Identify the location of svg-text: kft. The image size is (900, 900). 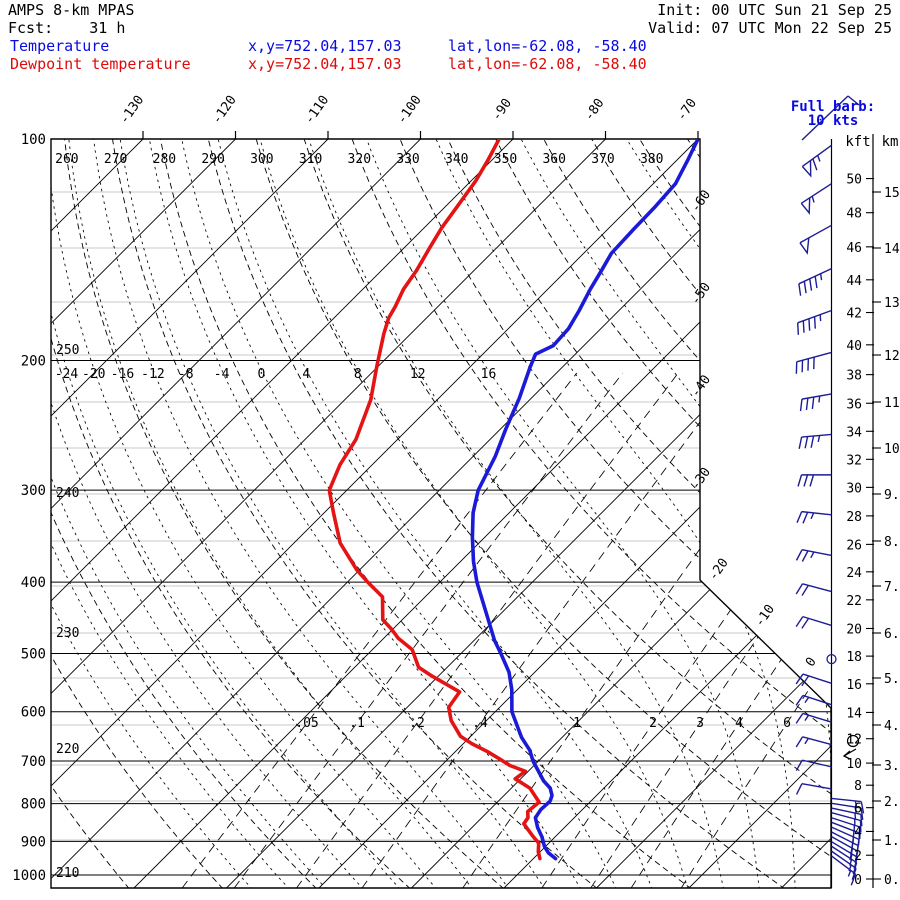
(857, 142).